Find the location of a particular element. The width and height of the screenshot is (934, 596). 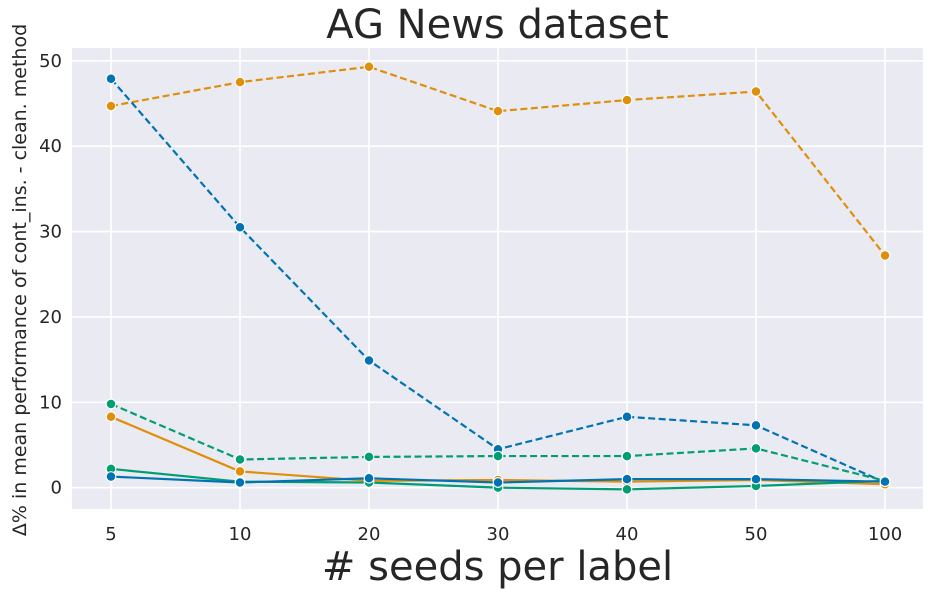

x-tick-label: 40 is located at coordinates (627, 534).